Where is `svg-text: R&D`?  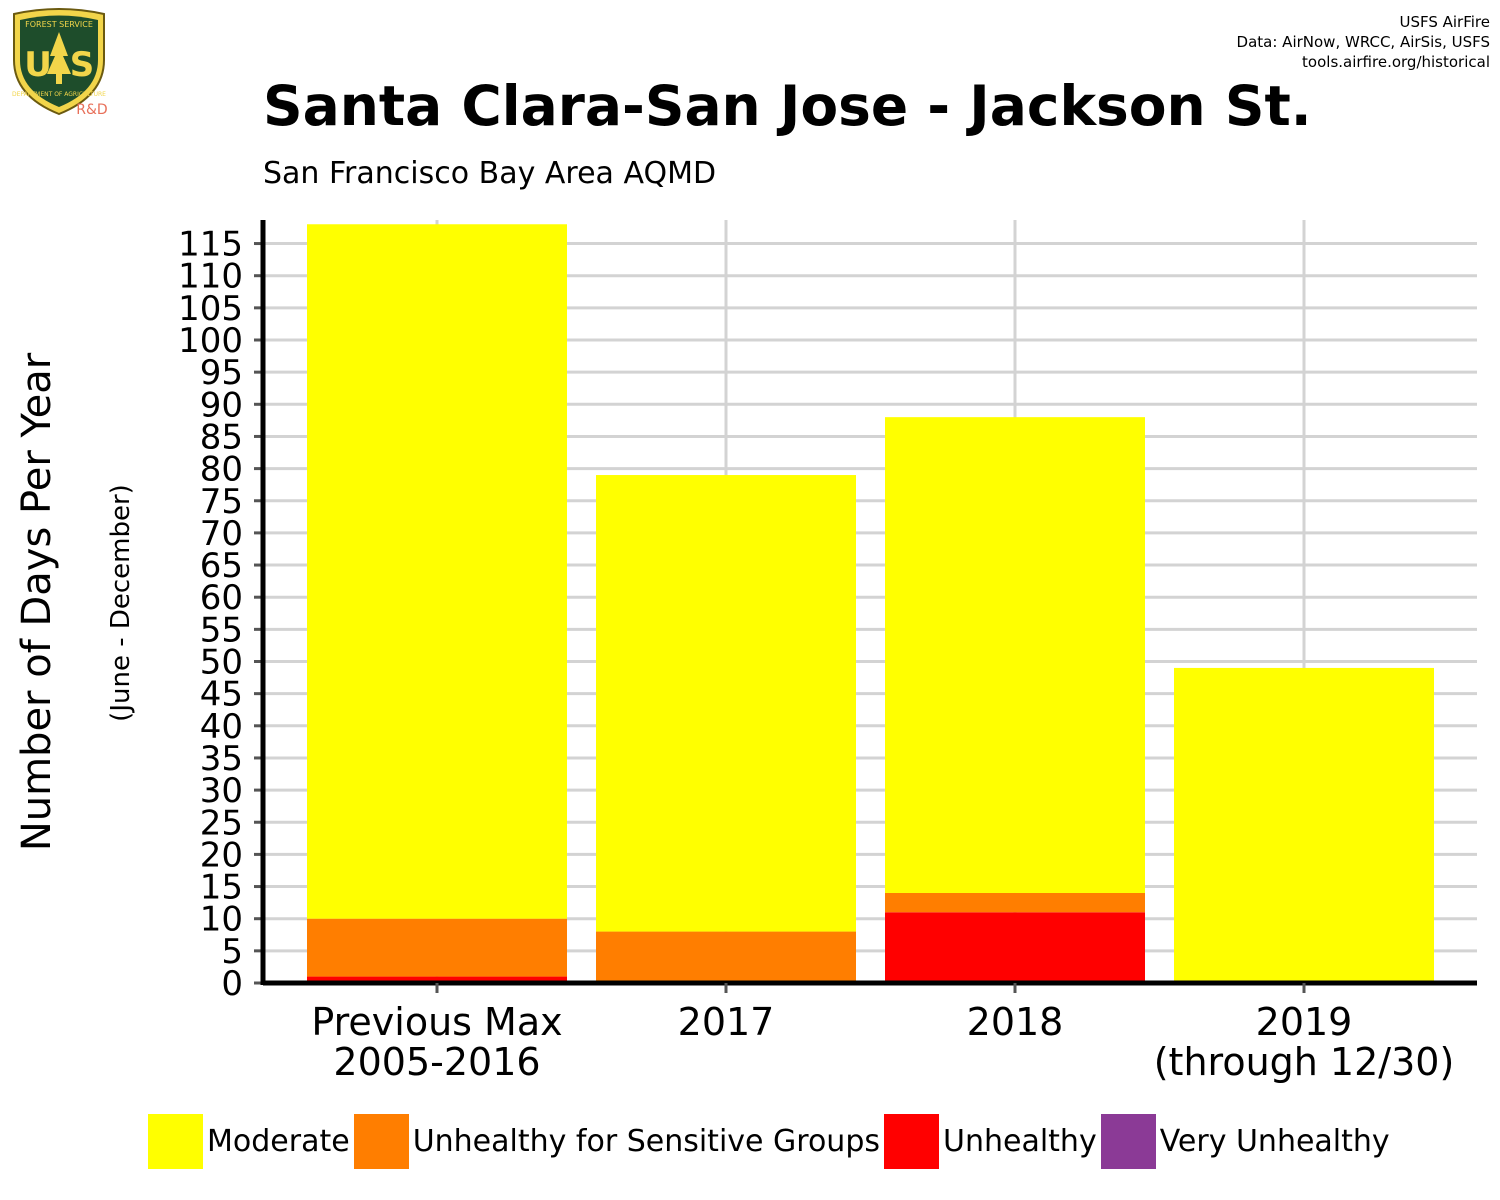
svg-text: R&D is located at coordinates (91, 110).